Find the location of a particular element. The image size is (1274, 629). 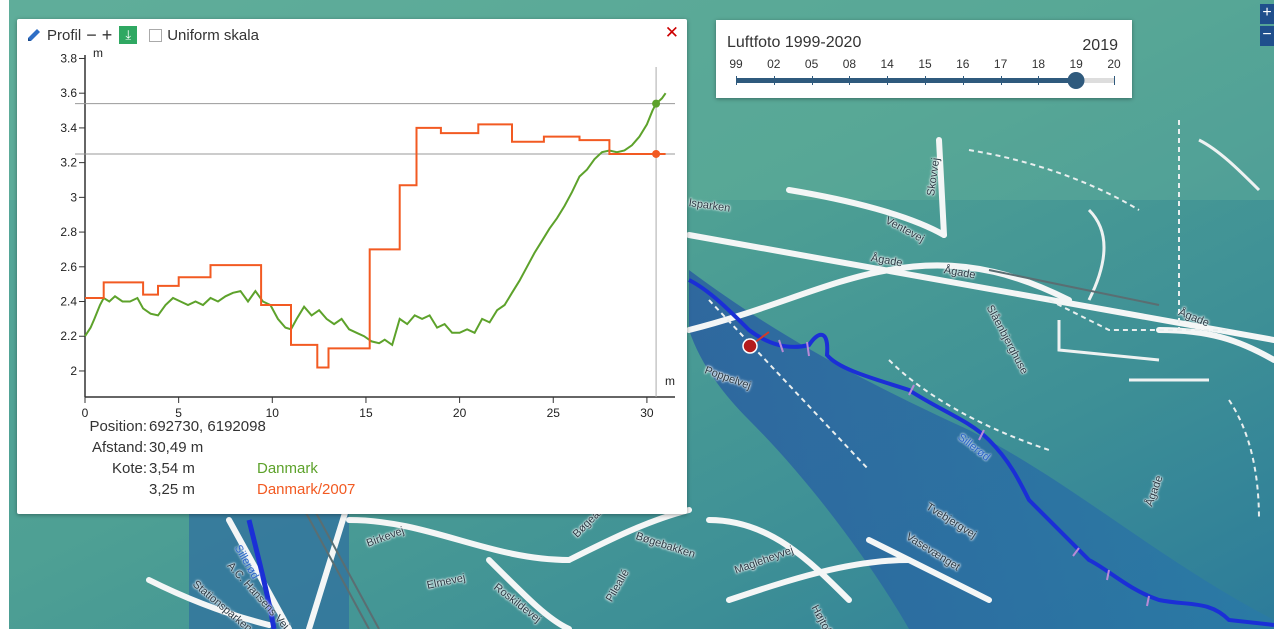

y-tick-label: 2.8 is located at coordinates (68, 232).